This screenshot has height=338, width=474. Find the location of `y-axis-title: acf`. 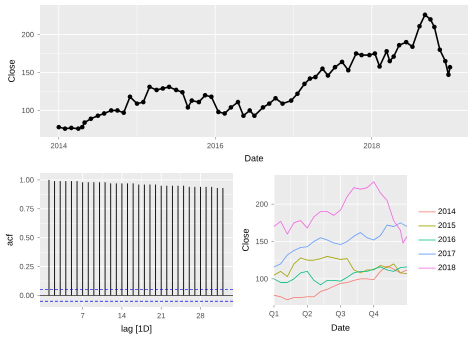

y-axis-title: acf is located at coordinates (9, 240).